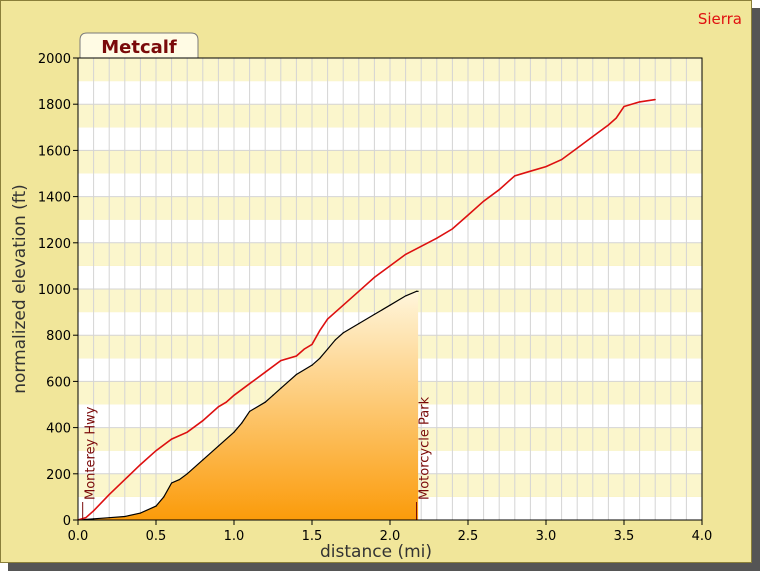 Image resolution: width=763 pixels, height=573 pixels. I want to click on x-tick-label: 2.5, so click(468, 536).